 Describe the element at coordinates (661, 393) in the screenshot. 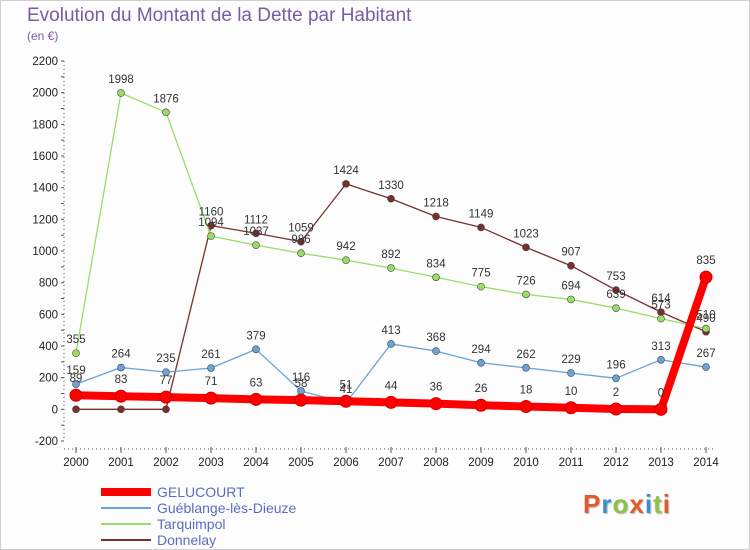

I see `data-label: 0` at that location.